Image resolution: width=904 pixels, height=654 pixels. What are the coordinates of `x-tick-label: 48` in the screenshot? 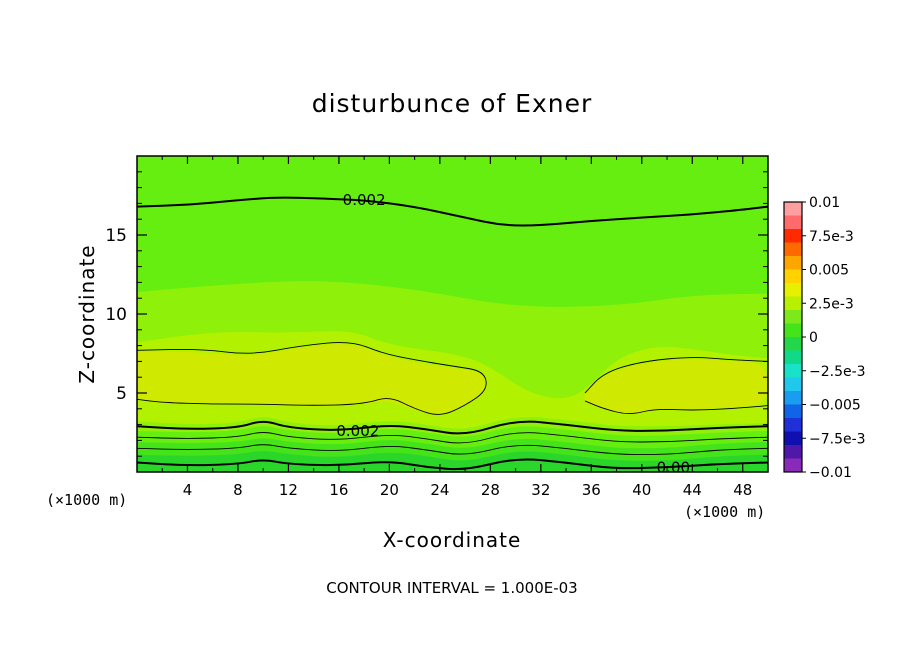 It's located at (742, 490).